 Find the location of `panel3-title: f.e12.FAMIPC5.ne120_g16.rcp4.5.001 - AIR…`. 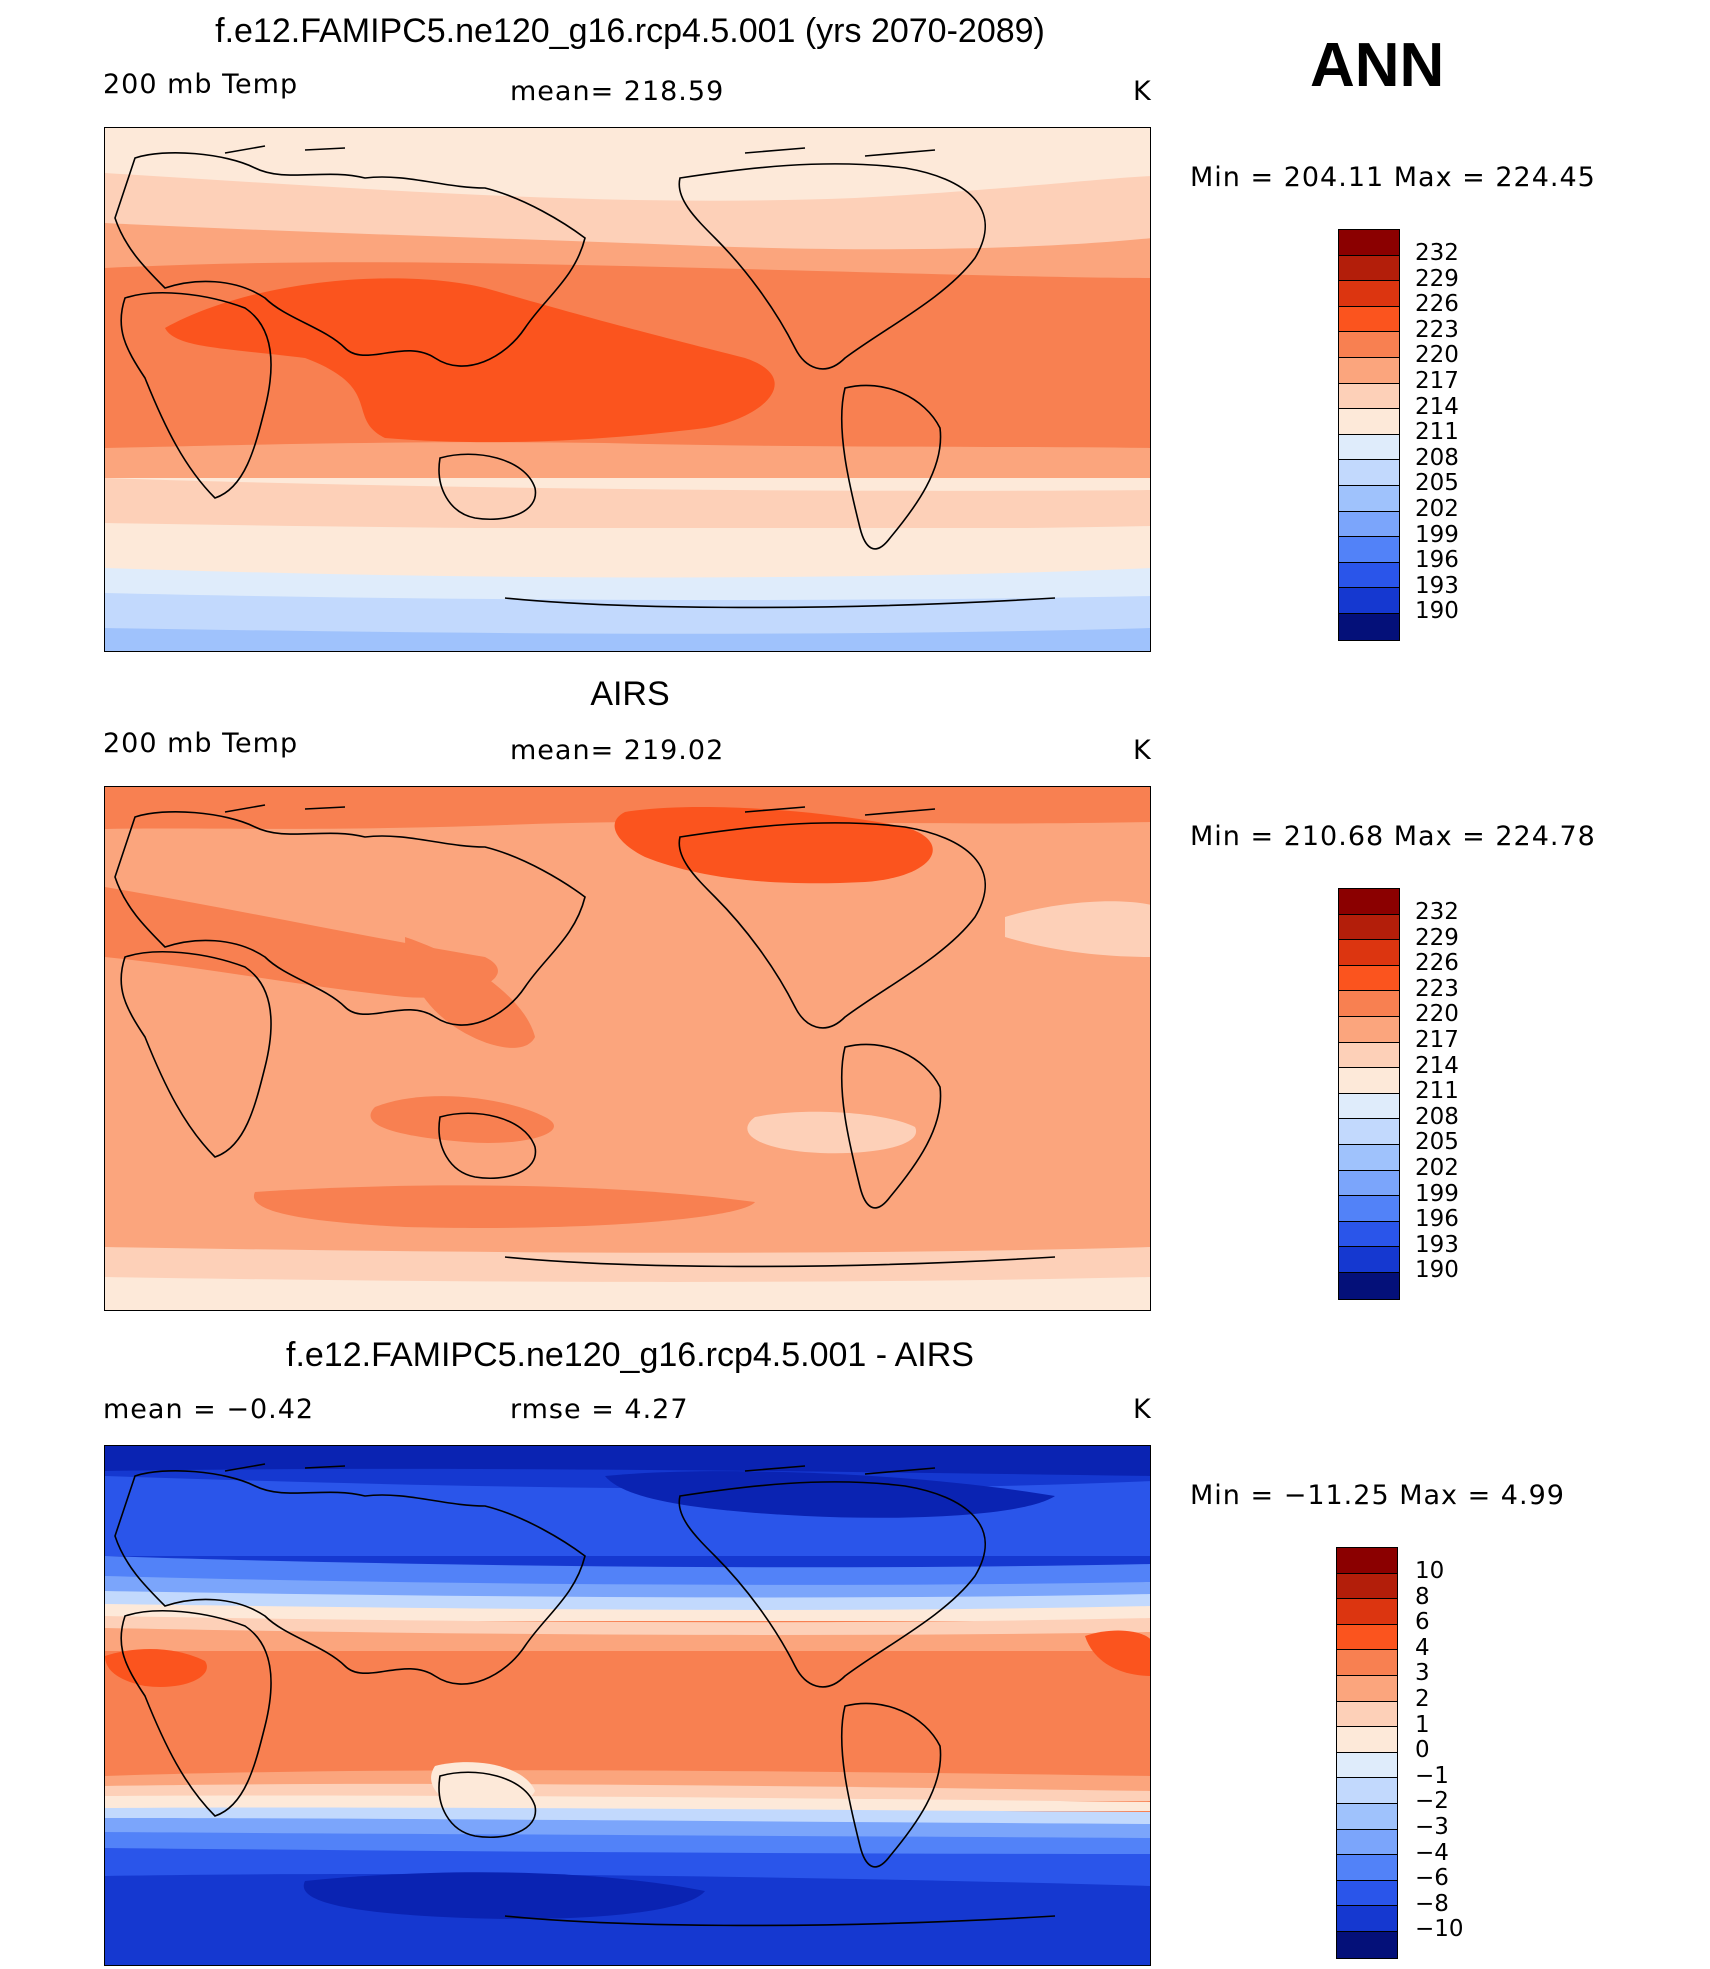

panel3-title: f.e12.FAMIPC5.ne120_g16.rcp4.5.001 - AIR… is located at coordinates (630, 1355).